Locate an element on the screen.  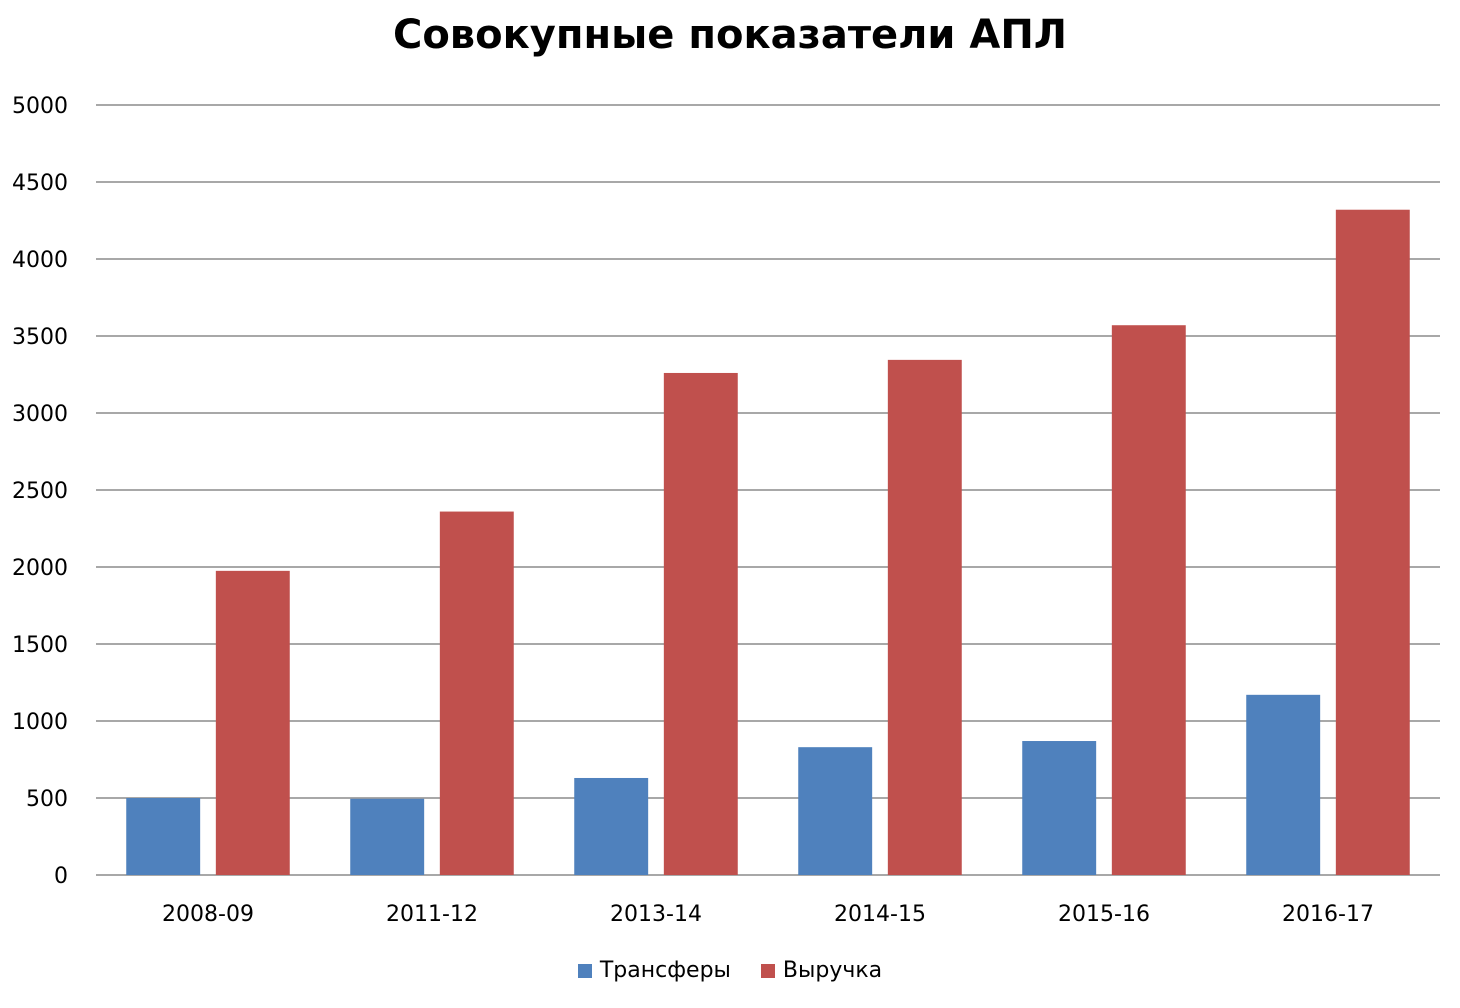
y-tick-label: 3500 is located at coordinates (40, 337).